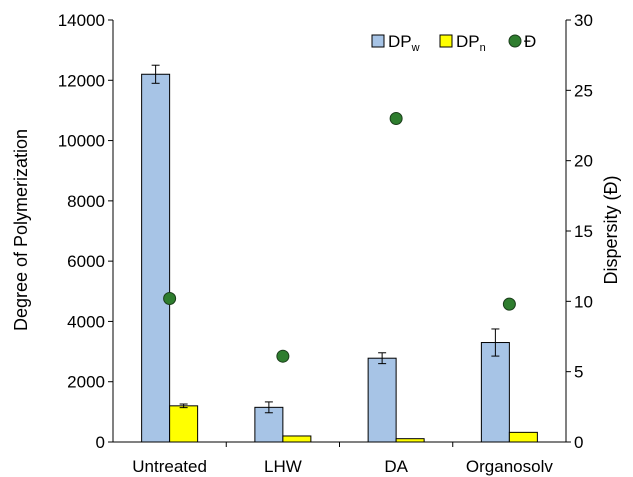 This screenshot has width=633, height=477. What do you see at coordinates (578, 372) in the screenshot?
I see `y2-tick-label: 5` at bounding box center [578, 372].